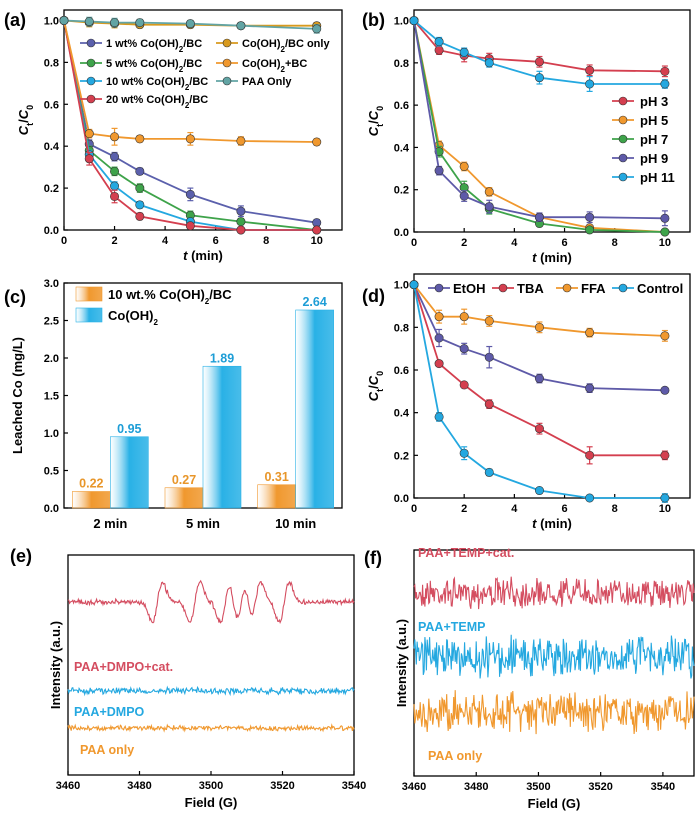  Describe the element at coordinates (373, 20) in the screenshot. I see `panel-label: (b)` at that location.